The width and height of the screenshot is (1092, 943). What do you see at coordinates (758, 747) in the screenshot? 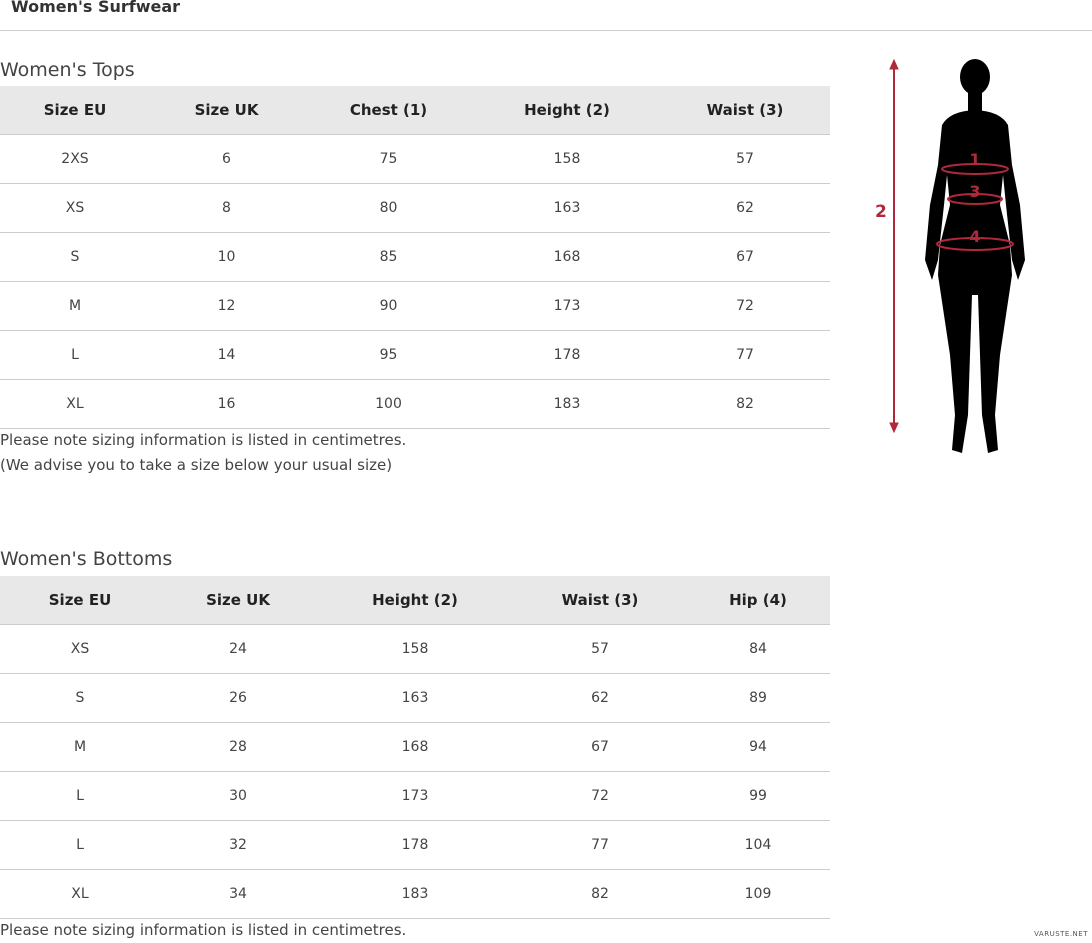
I see `table-cell: 94` at bounding box center [758, 747].